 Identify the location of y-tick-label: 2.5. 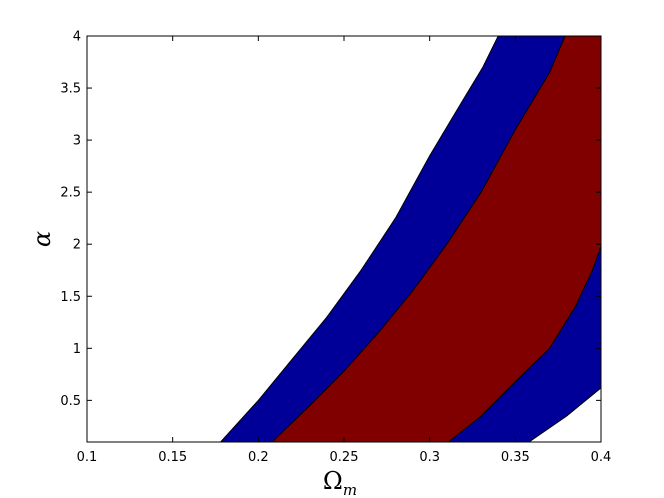
(70, 193).